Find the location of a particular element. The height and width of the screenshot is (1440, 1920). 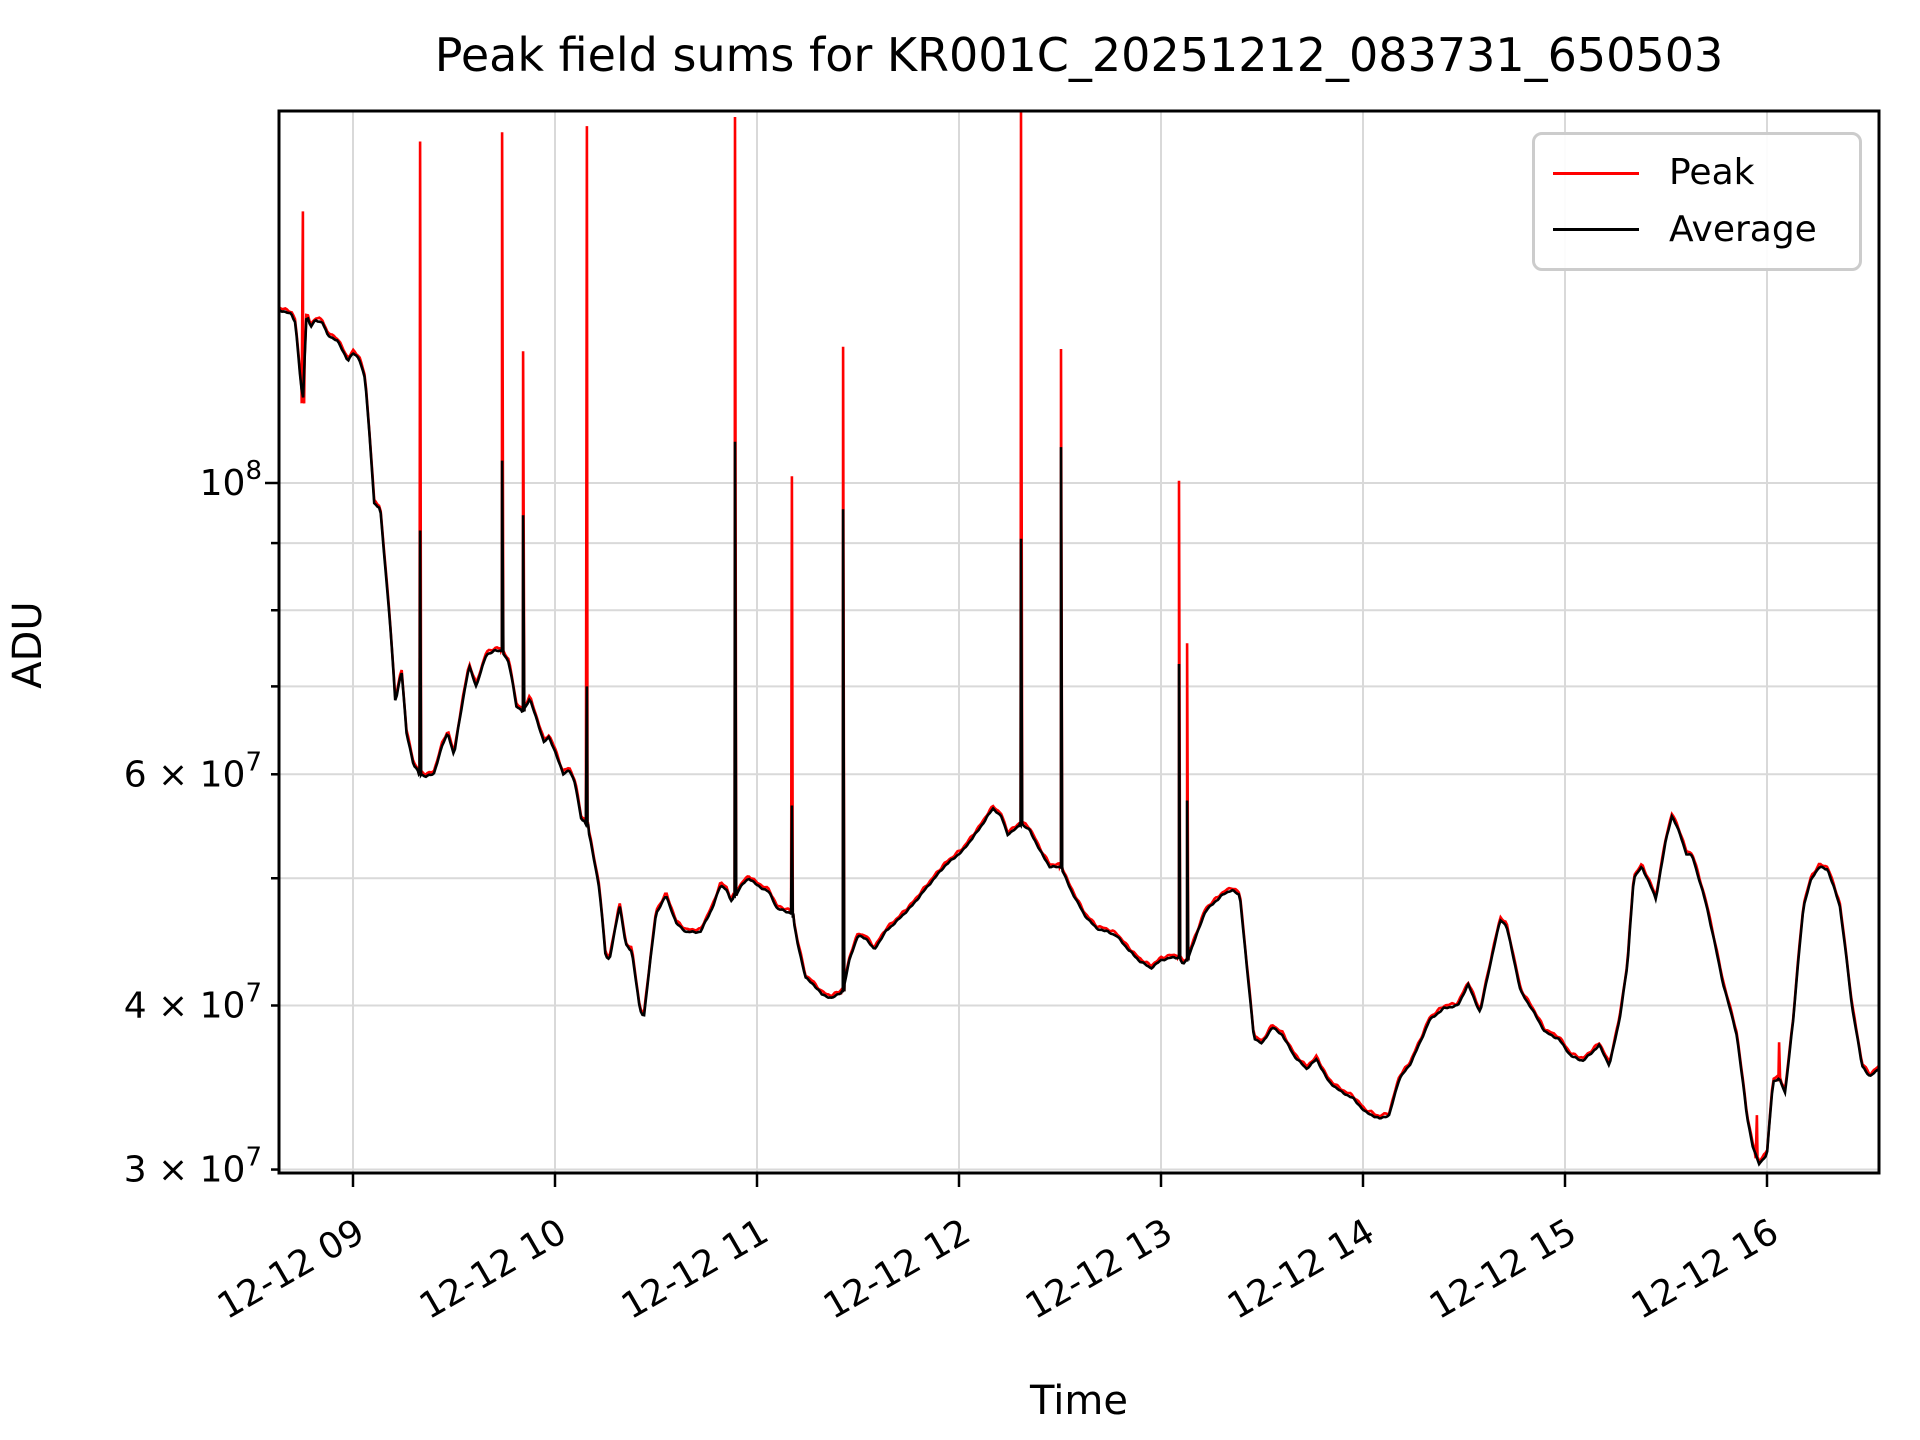

y-tick-label: 108 is located at coordinates (231, 480).